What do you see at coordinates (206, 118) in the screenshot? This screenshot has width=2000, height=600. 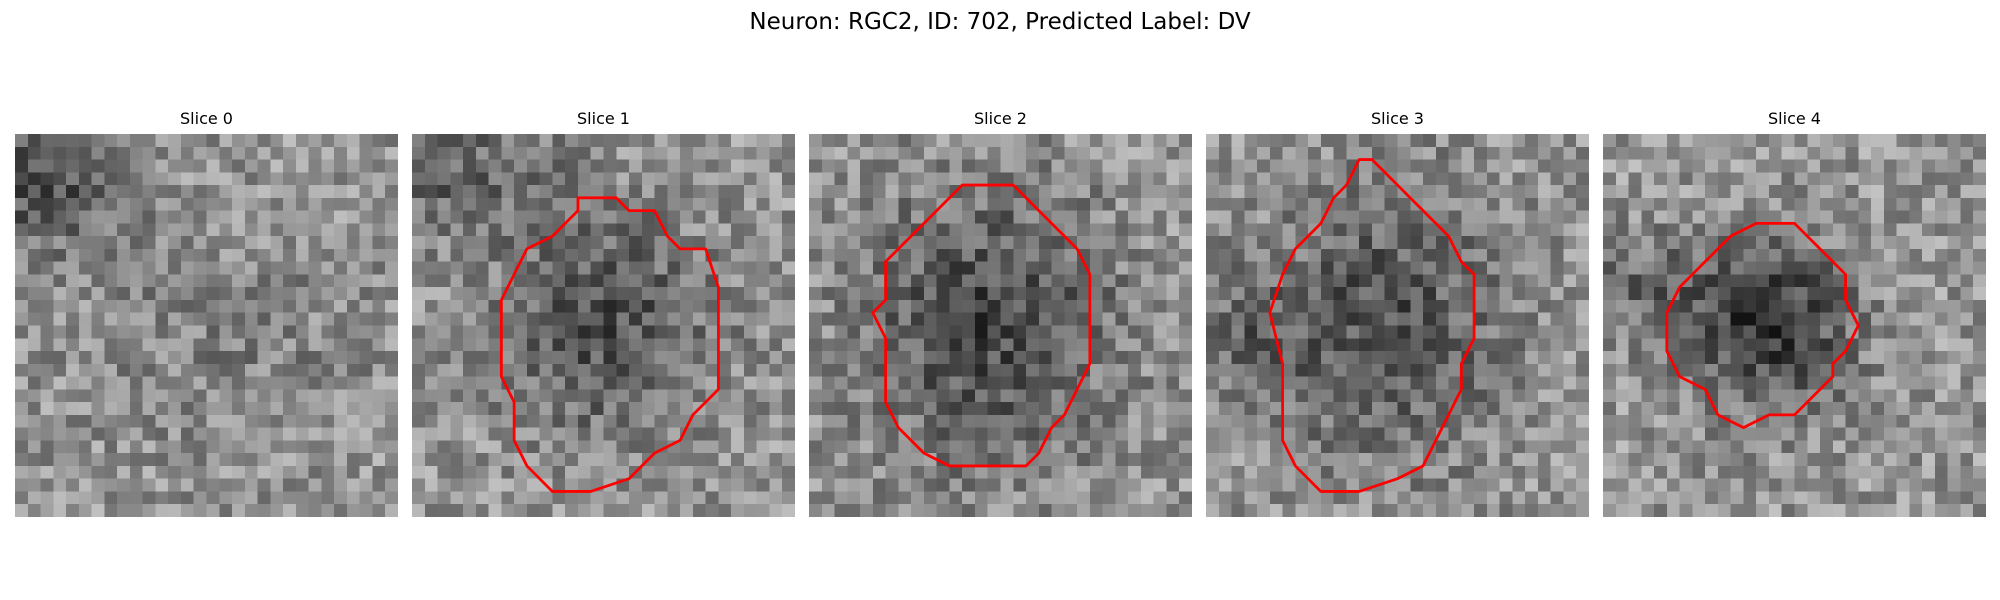 I see `panel-title-slice-0: Slice 0` at bounding box center [206, 118].